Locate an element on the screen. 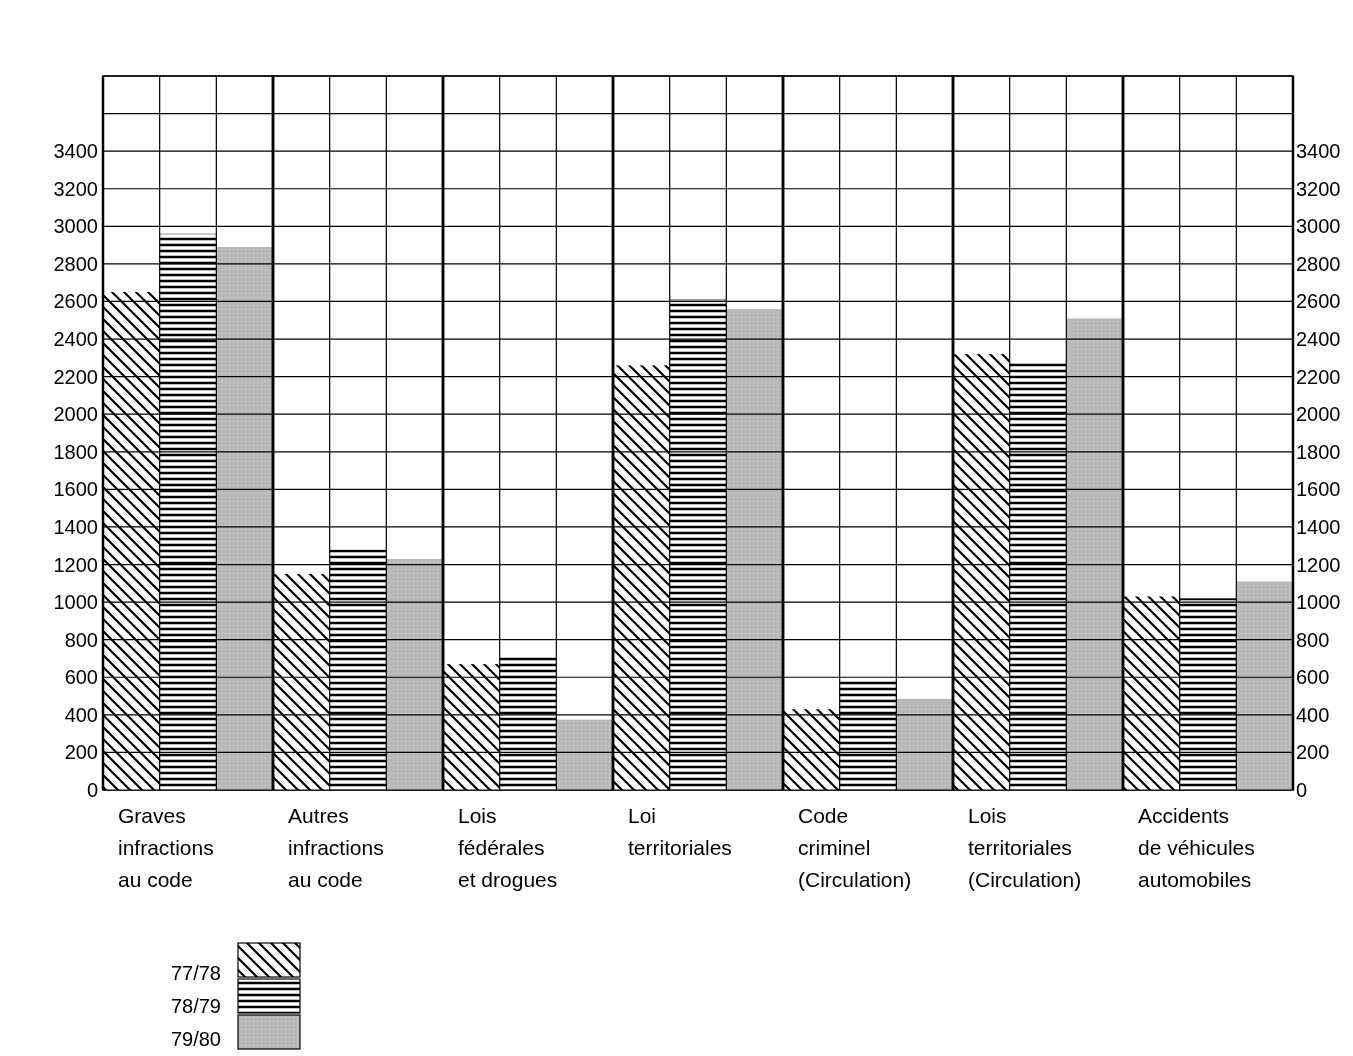 The width and height of the screenshot is (1353, 1056). y2-tick-label: 600 is located at coordinates (1313, 677).